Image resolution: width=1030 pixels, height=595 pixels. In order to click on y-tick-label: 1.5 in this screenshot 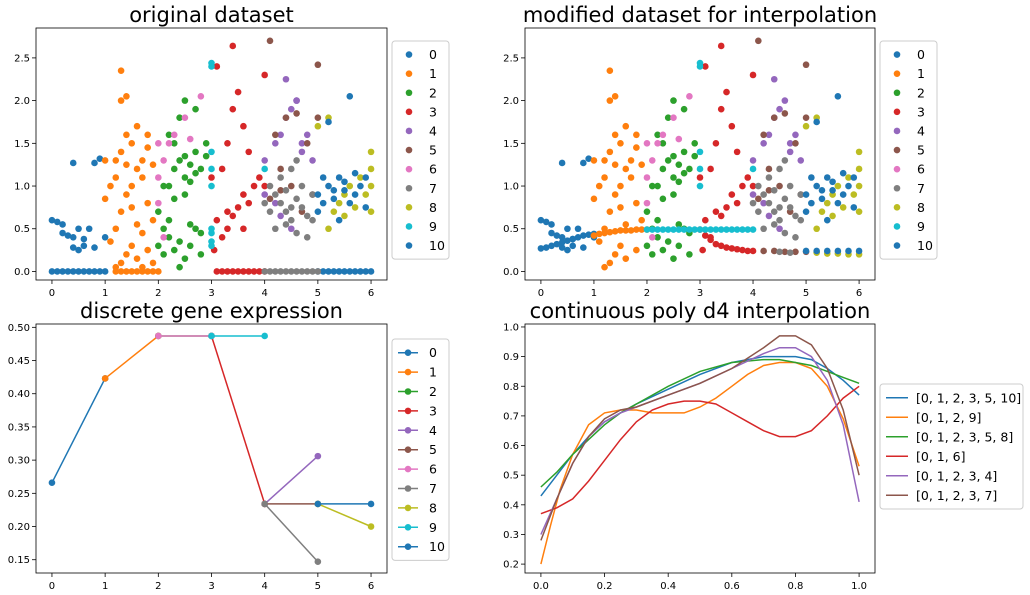, I will do `click(22, 144)`.